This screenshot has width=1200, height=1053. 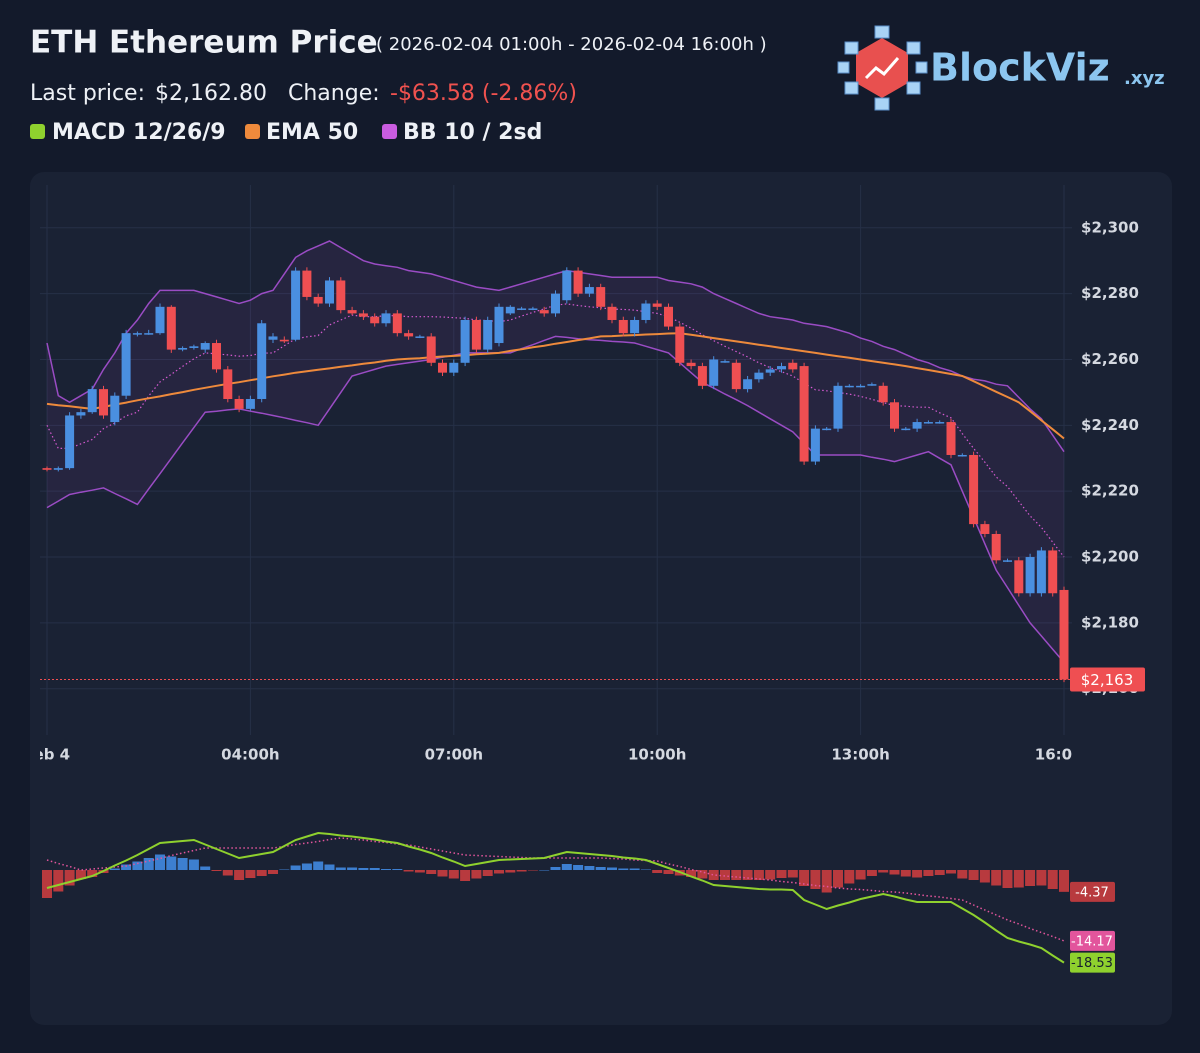 I want to click on logo-name: BlockViz, so click(x=1020, y=68).